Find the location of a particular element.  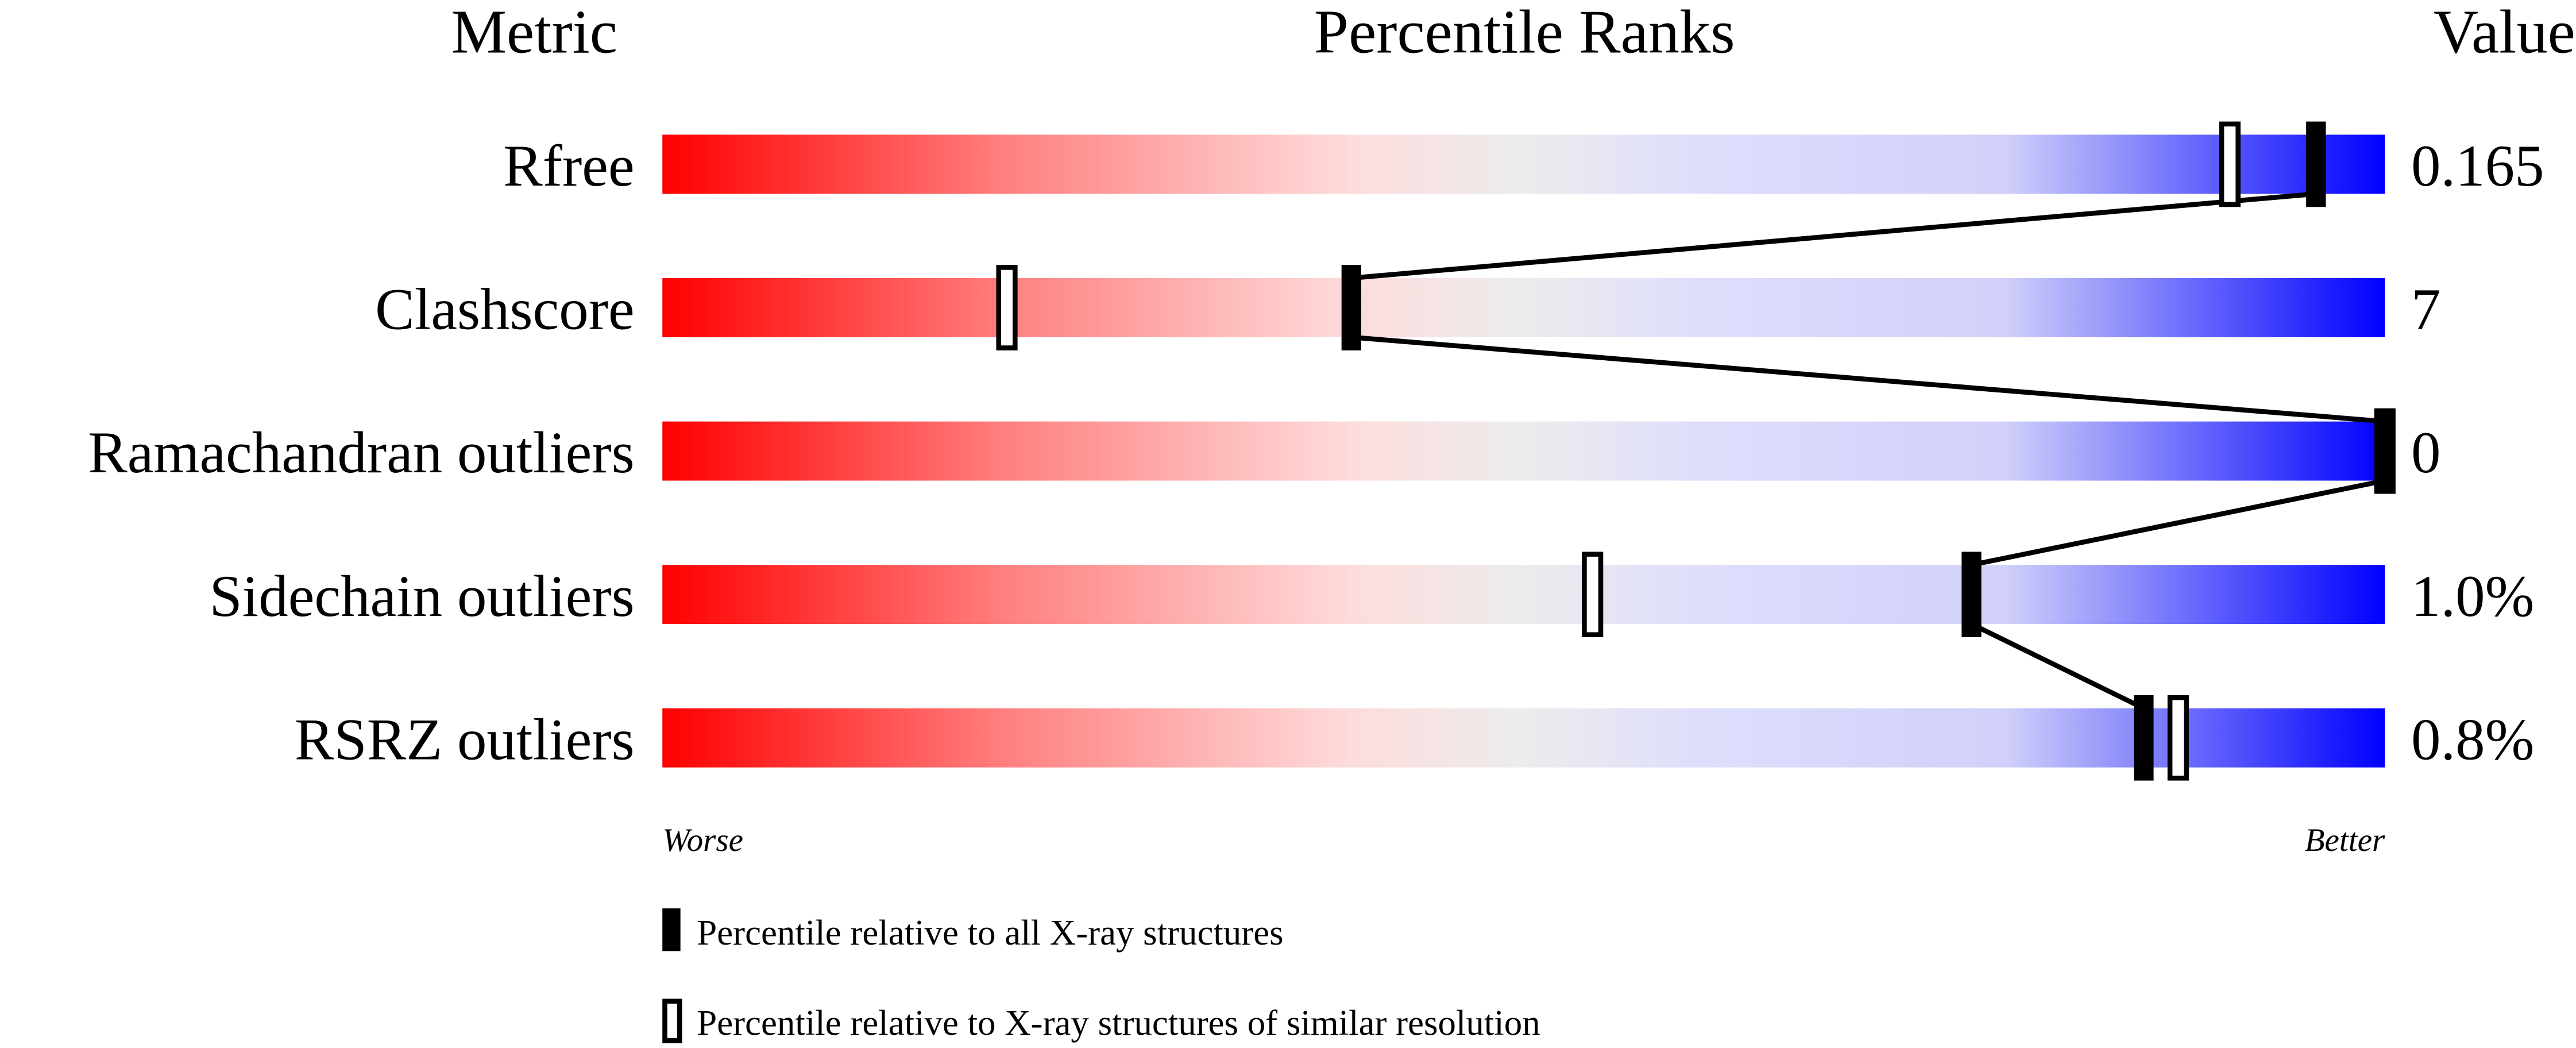

metric-value: 1.0% is located at coordinates (2472, 597).